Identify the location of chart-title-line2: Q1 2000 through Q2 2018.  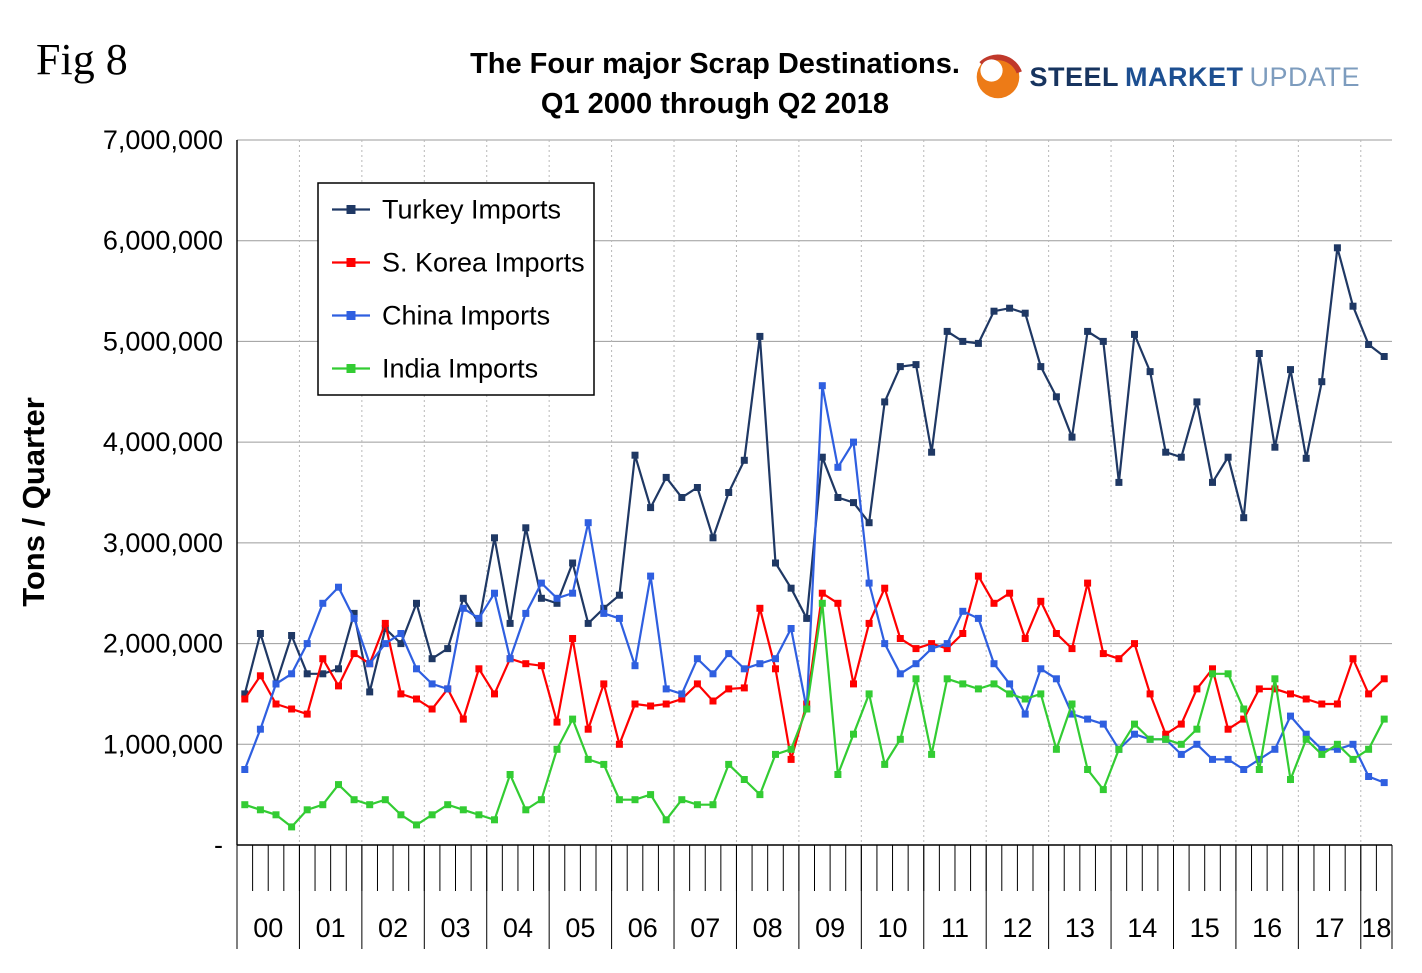
(715, 104).